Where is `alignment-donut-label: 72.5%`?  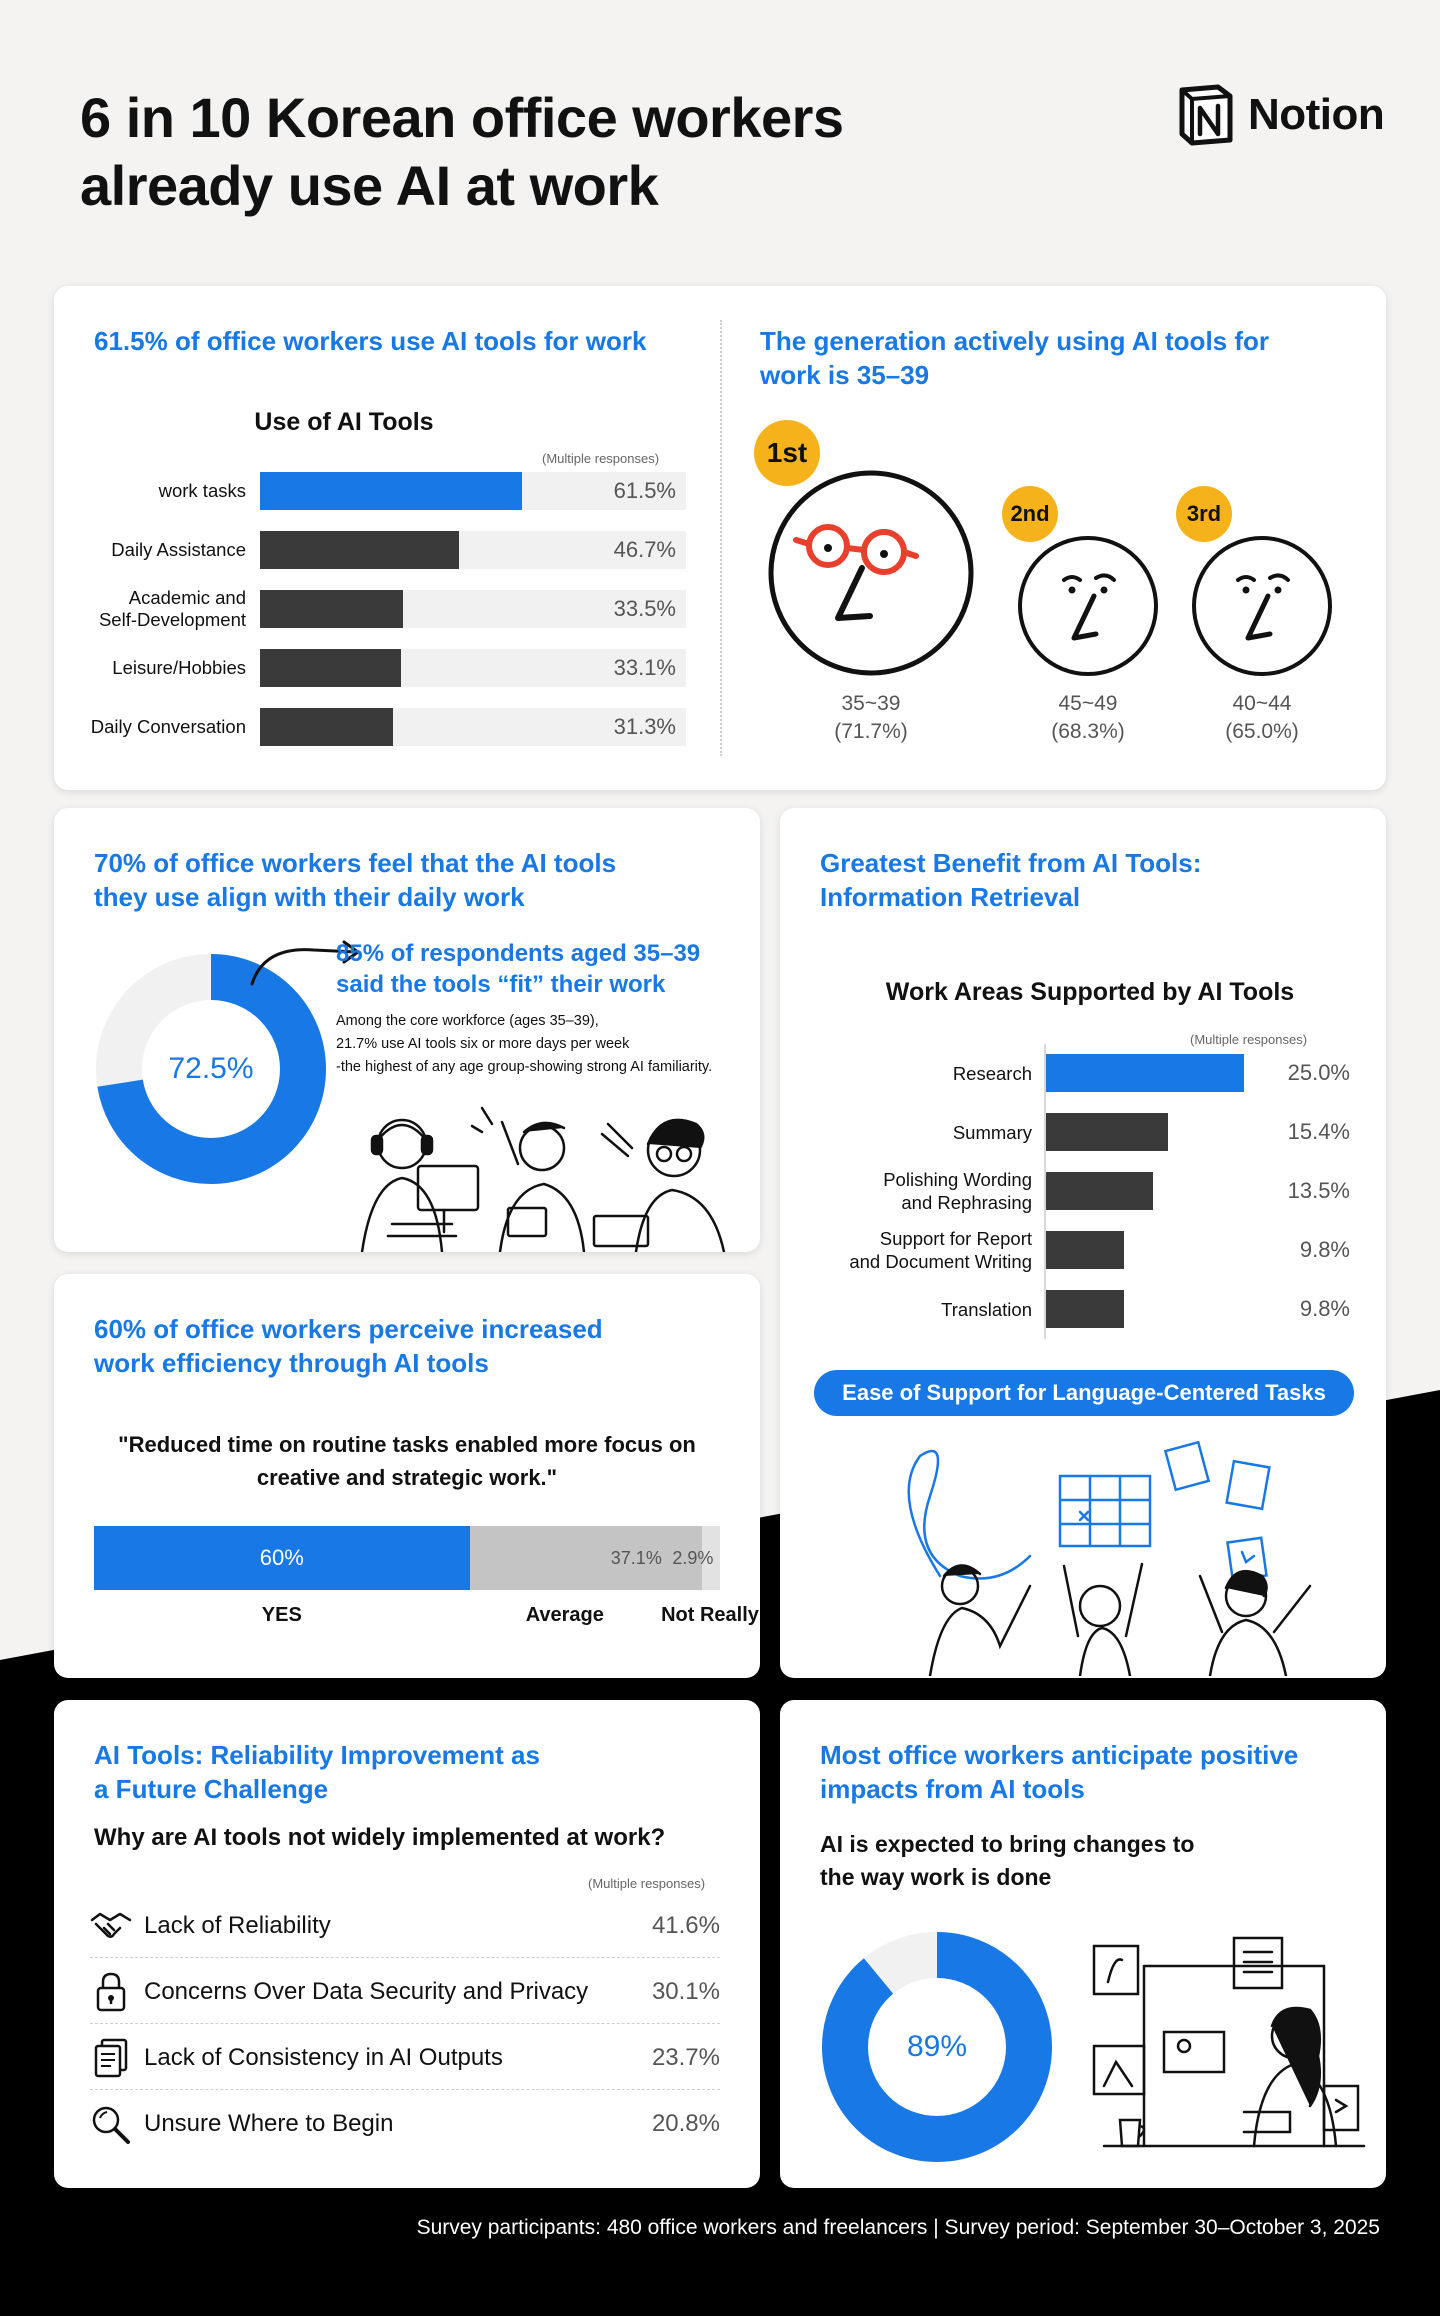 alignment-donut-label: 72.5% is located at coordinates (211, 1068).